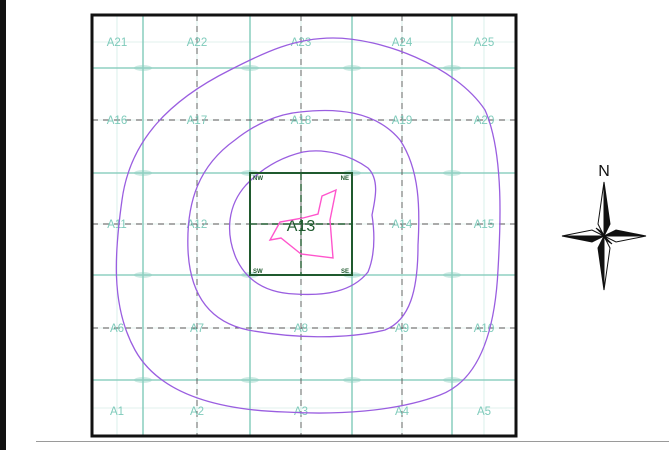 The height and width of the screenshot is (450, 669). I want to click on tile-label: A24, so click(402, 43).